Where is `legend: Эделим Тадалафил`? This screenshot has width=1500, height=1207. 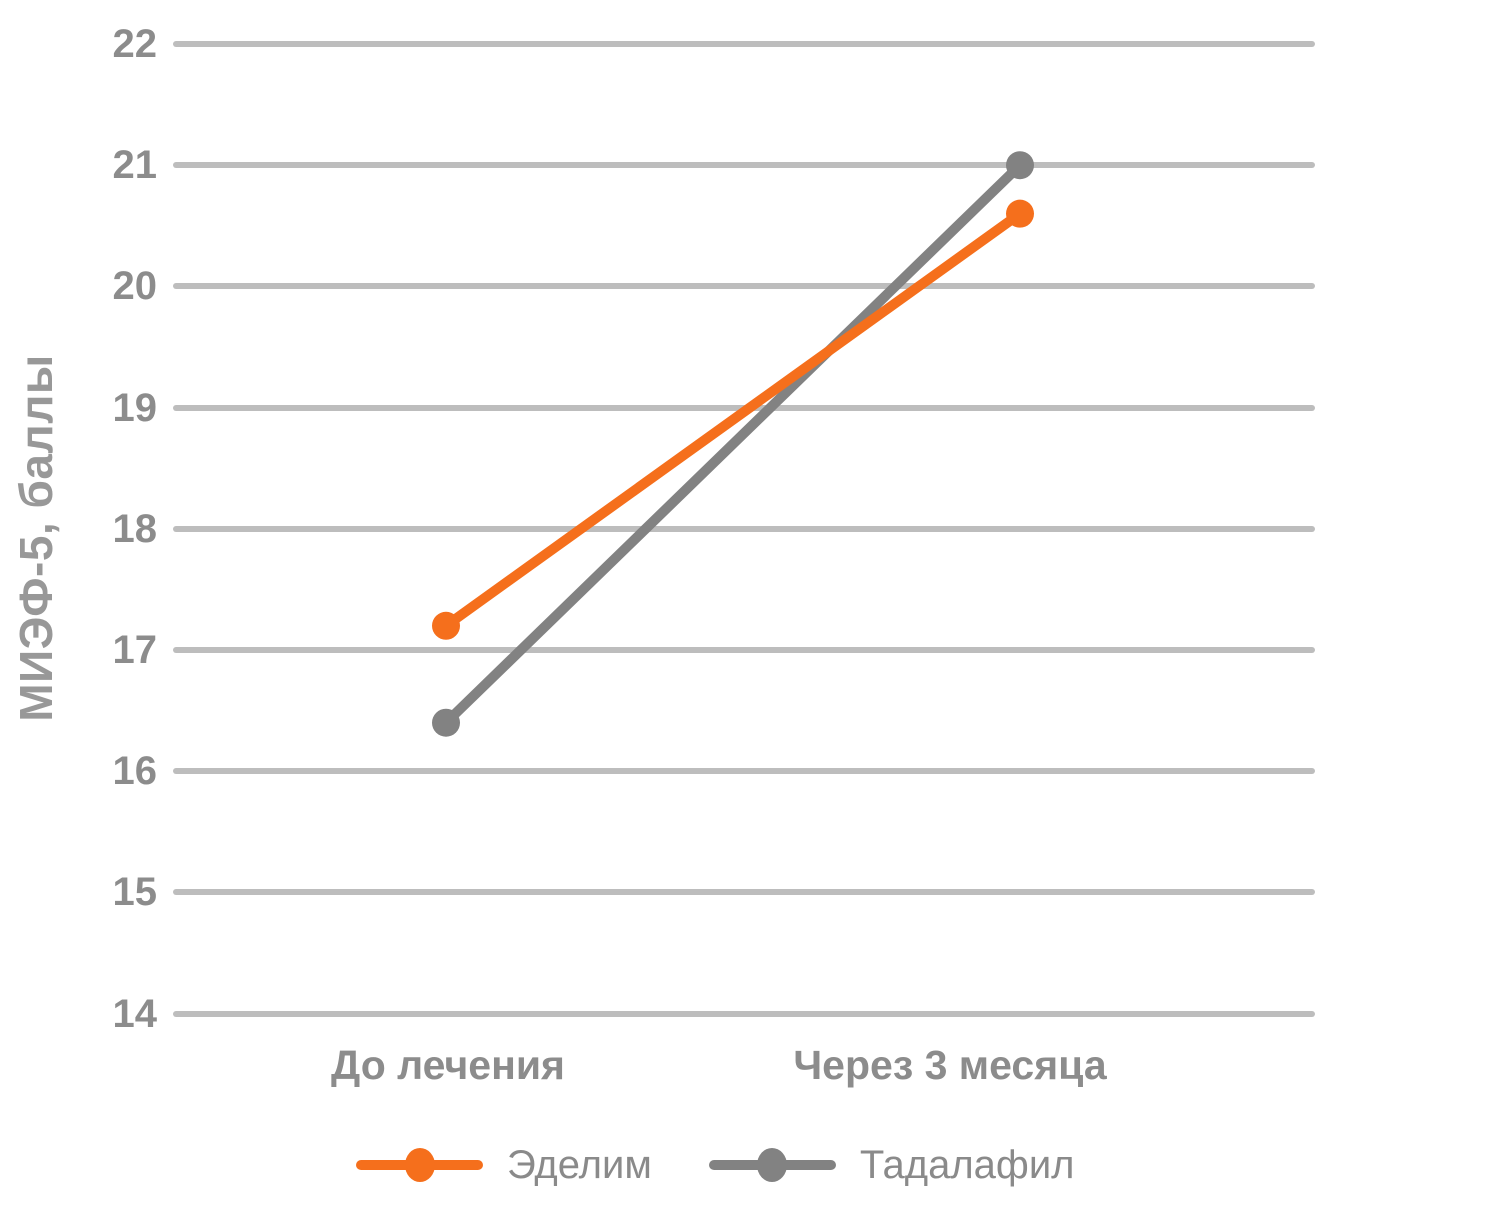
legend: Эделим Тадалафил is located at coordinates (715, 1165).